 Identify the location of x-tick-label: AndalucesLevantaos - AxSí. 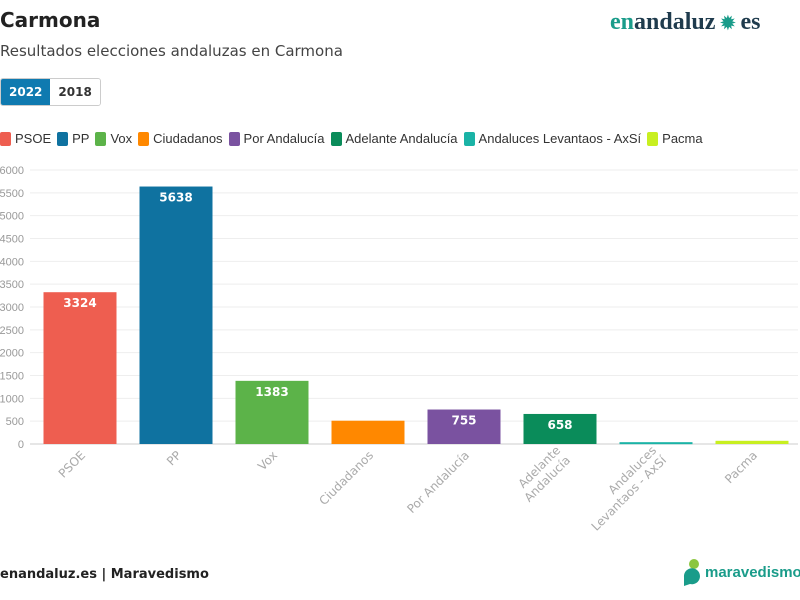
(624, 488).